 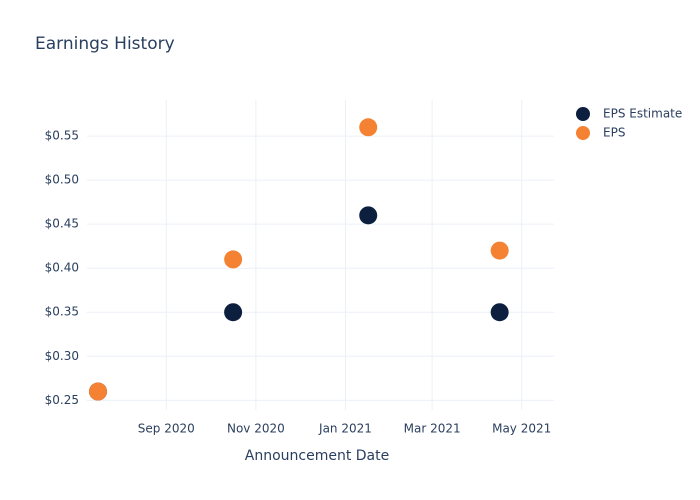 What do you see at coordinates (62, 356) in the screenshot?
I see `y-tick-label: $0.30` at bounding box center [62, 356].